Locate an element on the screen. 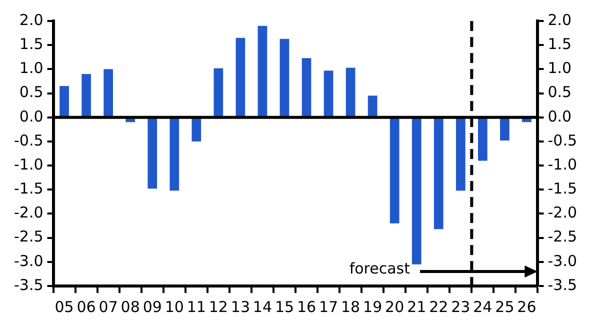  y2-tick-label: -1.5 is located at coordinates (563, 189).